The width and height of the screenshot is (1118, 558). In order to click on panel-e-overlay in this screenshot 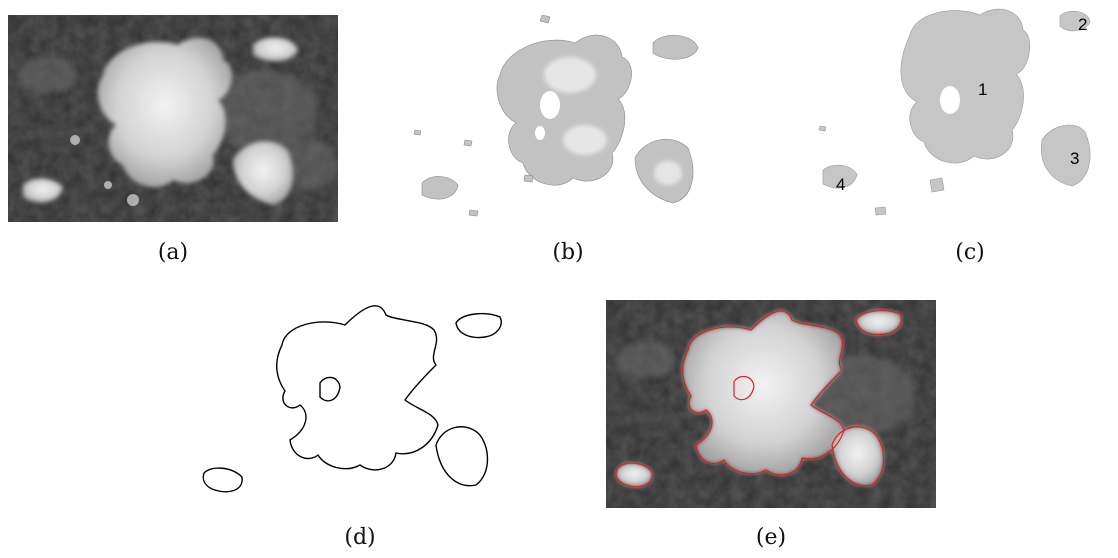, I will do `click(771, 404)`.